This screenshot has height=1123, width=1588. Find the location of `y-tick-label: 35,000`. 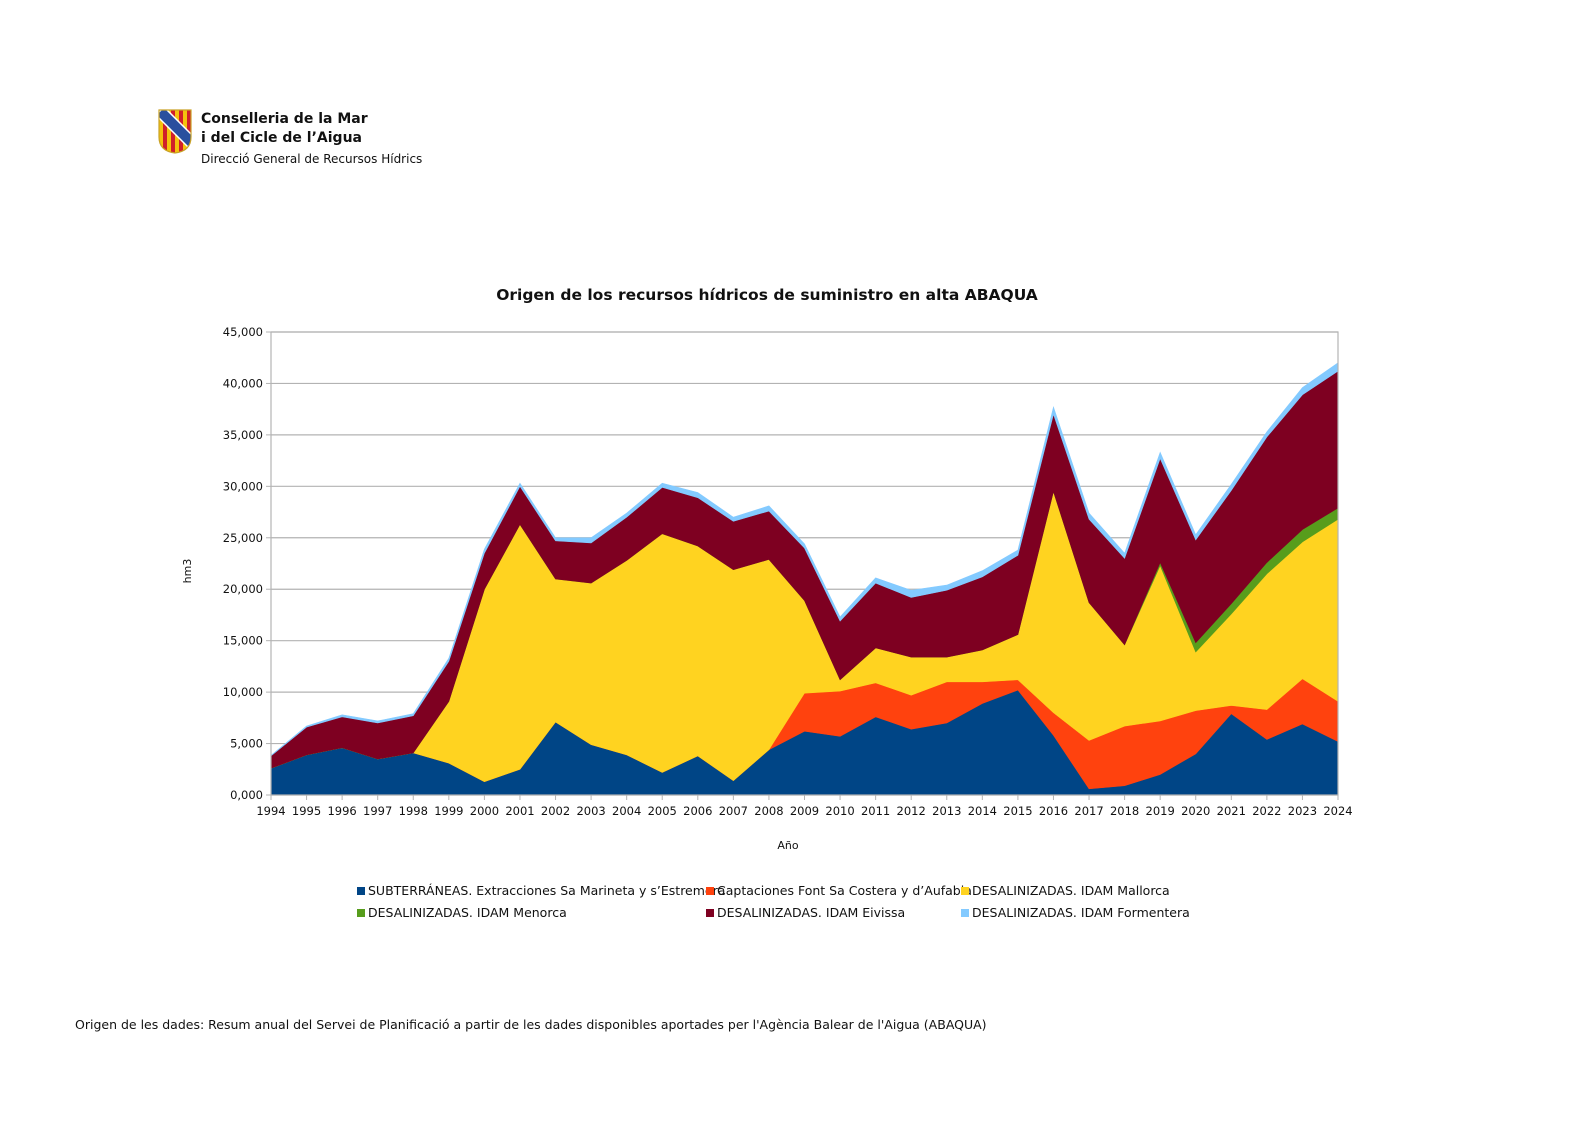

y-tick-label: 35,000 is located at coordinates (243, 435).